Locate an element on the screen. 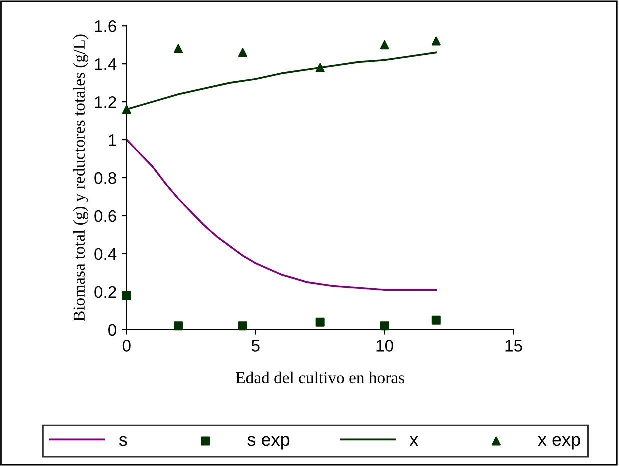  y-tick-label: 0.8 is located at coordinates (105, 178).